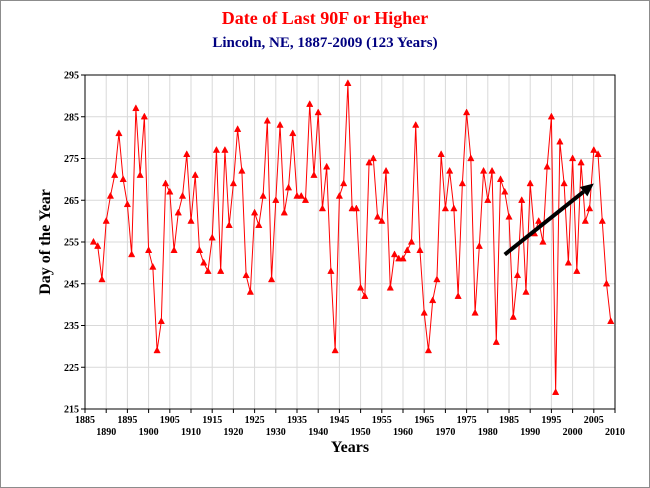 This screenshot has height=488, width=650. What do you see at coordinates (325, 18) in the screenshot?
I see `chart-title: Date of Last 90F or Higher` at bounding box center [325, 18].